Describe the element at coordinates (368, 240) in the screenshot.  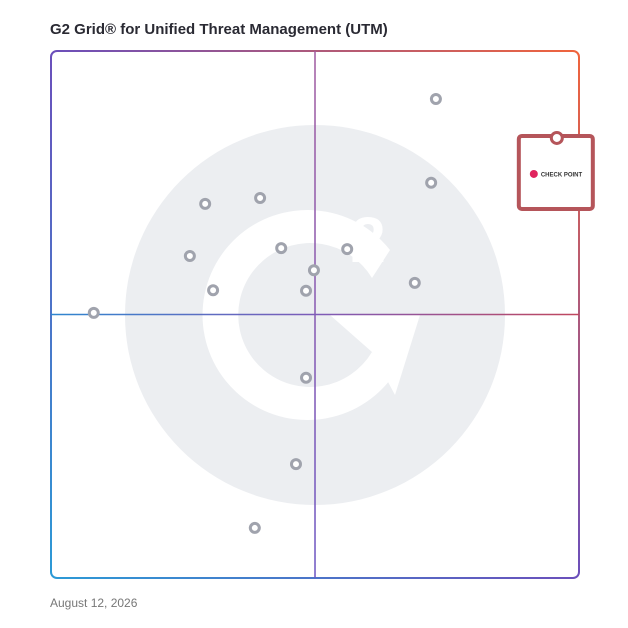
I see `svg-text: 2` at that location.